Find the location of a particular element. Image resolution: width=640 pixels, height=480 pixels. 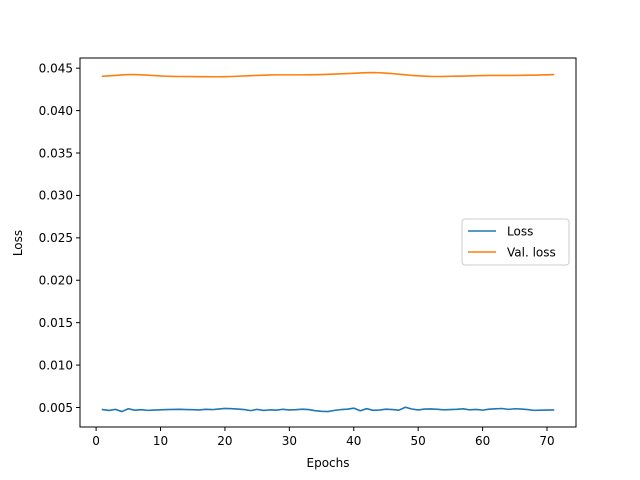

y-tick-label: 0.040 is located at coordinates (56, 111).